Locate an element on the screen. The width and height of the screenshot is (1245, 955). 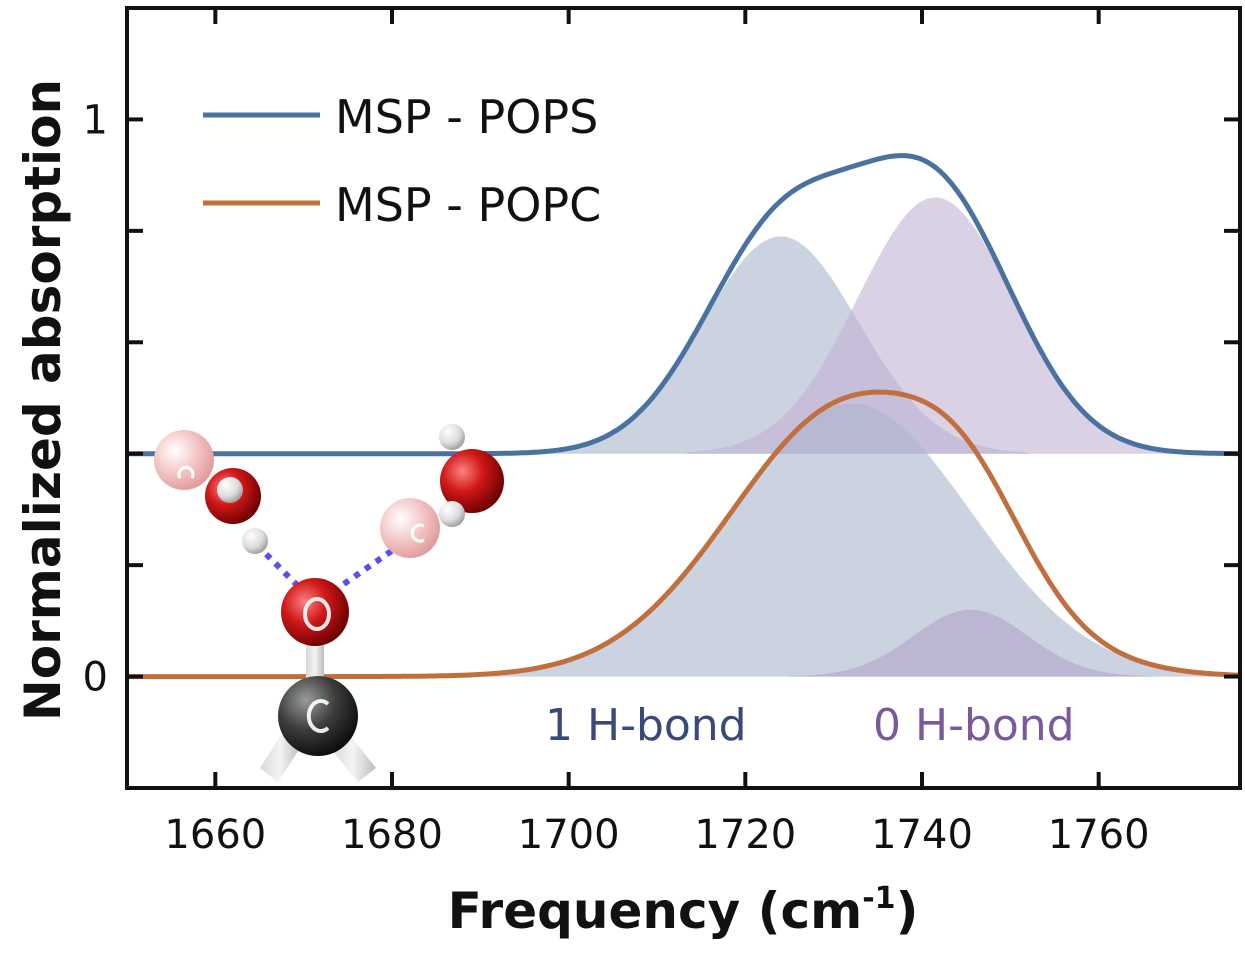
y-axis-title: Normalized absorption is located at coordinates (43, 400).